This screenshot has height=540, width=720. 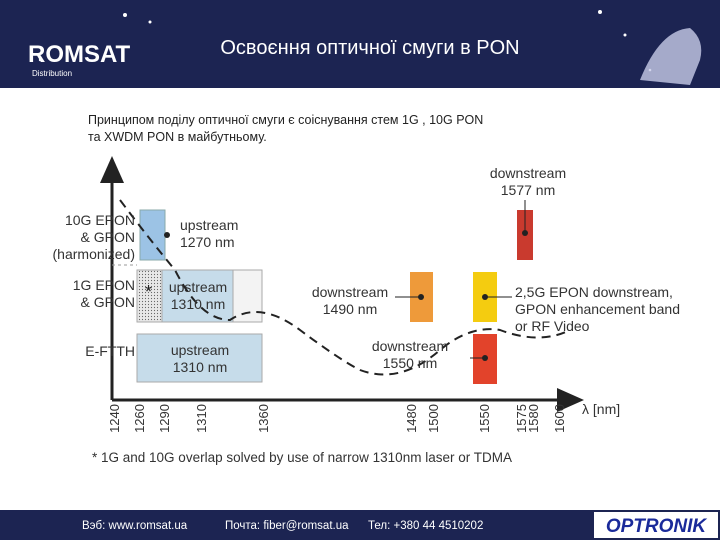 I want to click on brand-box, so click(x=656, y=525).